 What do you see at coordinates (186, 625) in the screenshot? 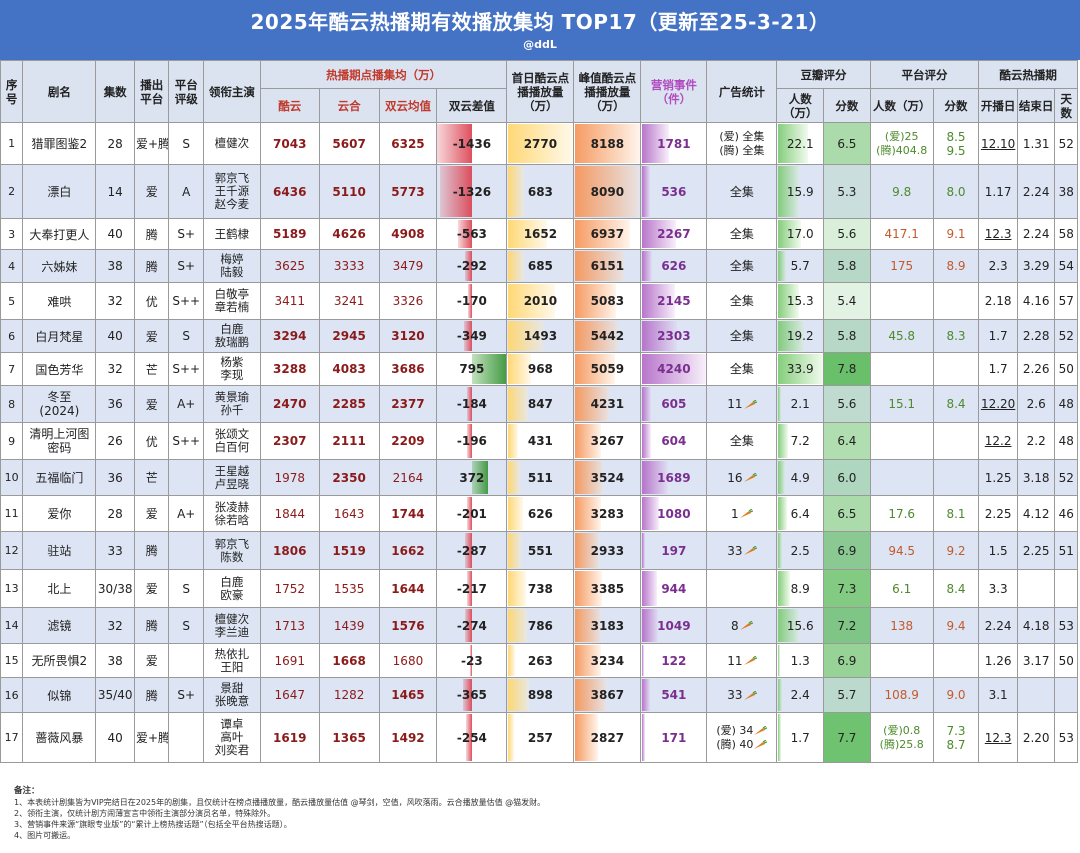
I see `level-value: S` at bounding box center [186, 625].